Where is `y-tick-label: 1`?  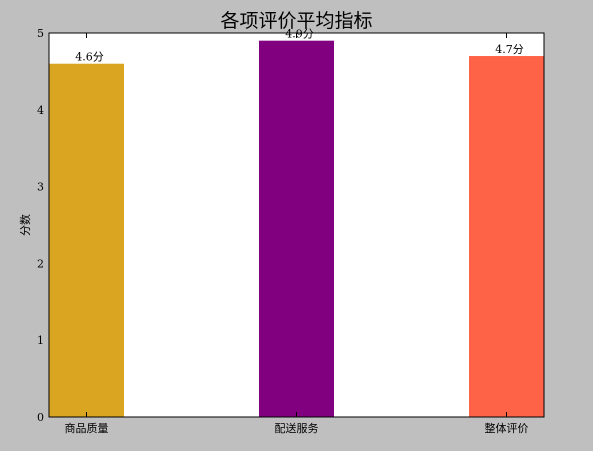 y-tick-label: 1 is located at coordinates (40, 340).